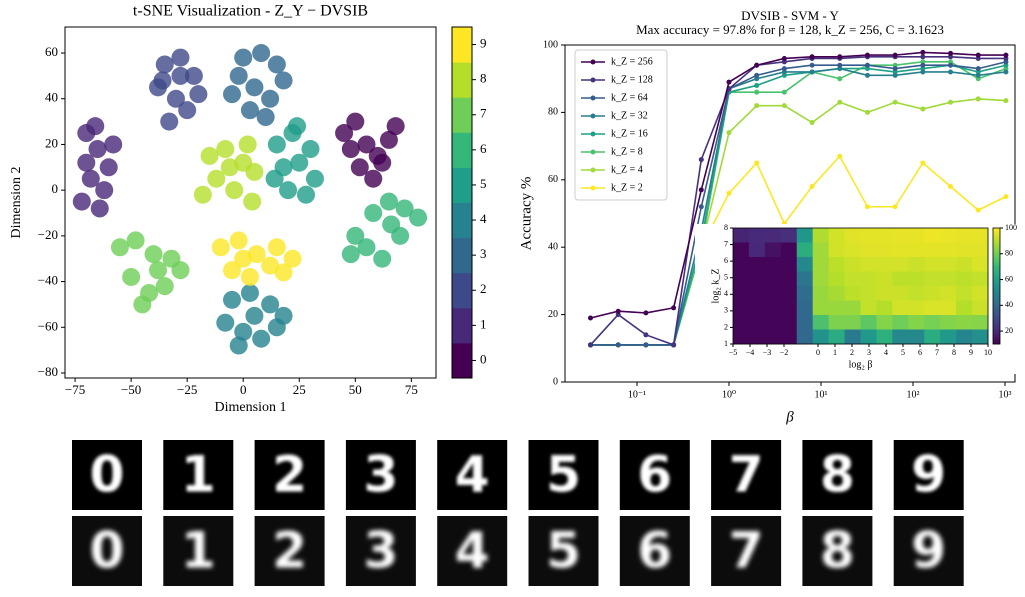 The width and height of the screenshot is (1025, 597). Describe the element at coordinates (627, 151) in the screenshot. I see `legend-label: k_Z = 8` at that location.